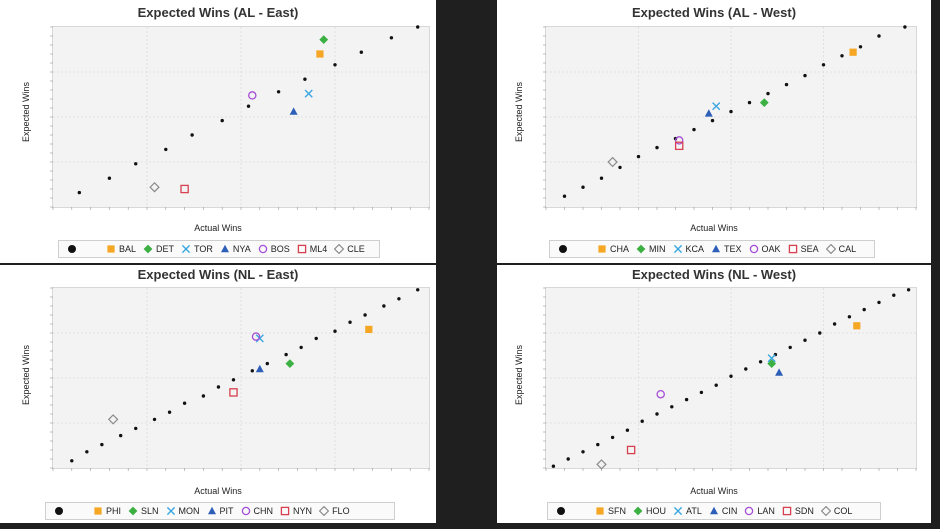 The image size is (940, 529). Describe the element at coordinates (695, 249) in the screenshot. I see `legend-label: KCA` at that location.